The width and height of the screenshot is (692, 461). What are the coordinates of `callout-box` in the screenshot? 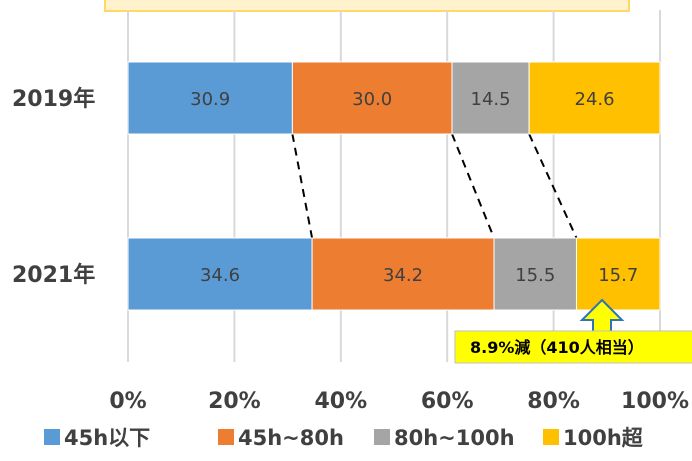 It's located at (573, 347).